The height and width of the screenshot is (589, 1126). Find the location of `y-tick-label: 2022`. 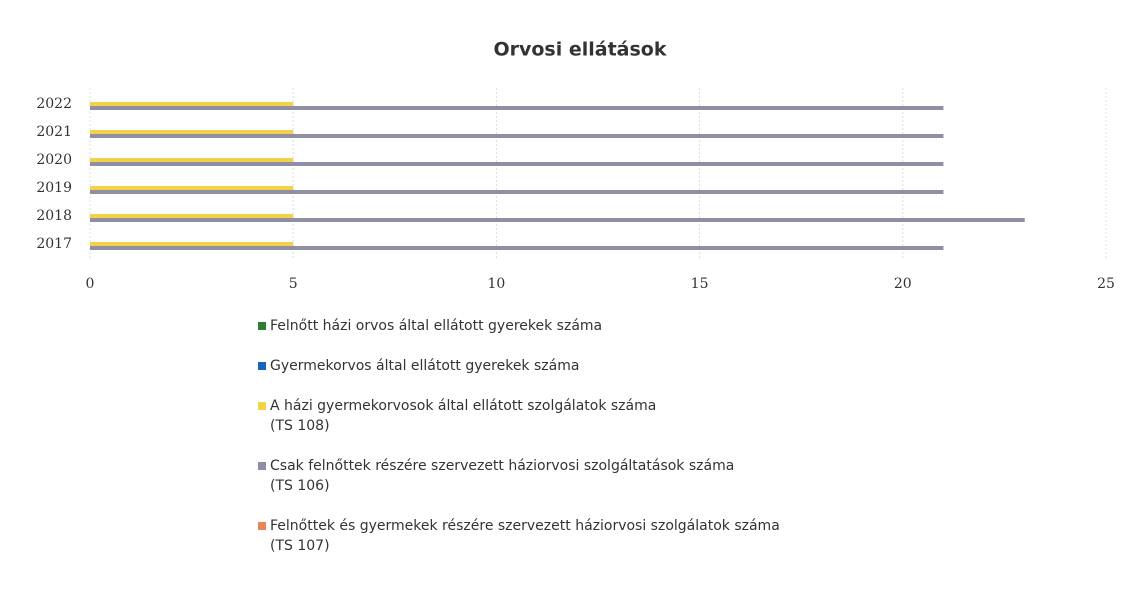

y-tick-label: 2022 is located at coordinates (54, 104).